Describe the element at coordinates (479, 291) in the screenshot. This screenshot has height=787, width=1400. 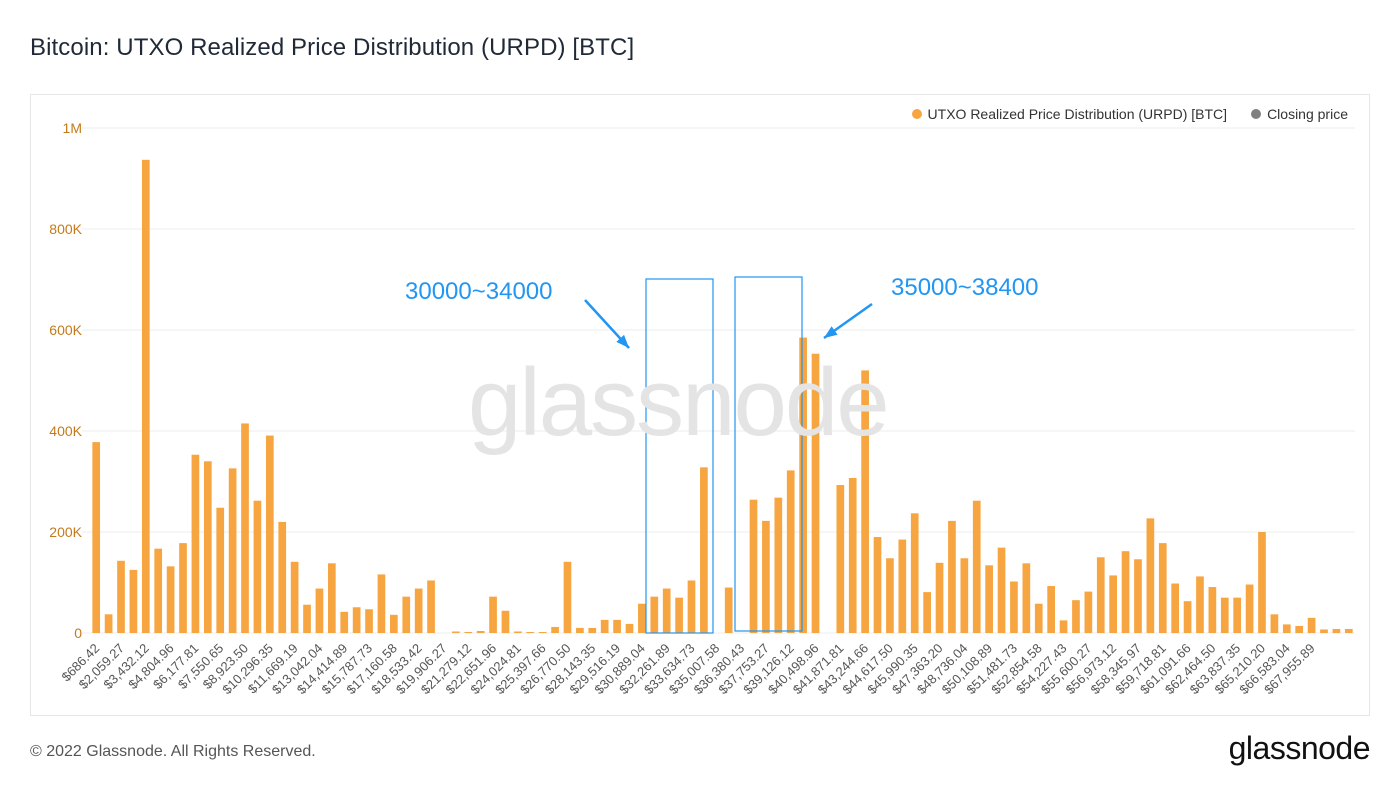
I see `annotation-left-label: 30000~34000` at that location.